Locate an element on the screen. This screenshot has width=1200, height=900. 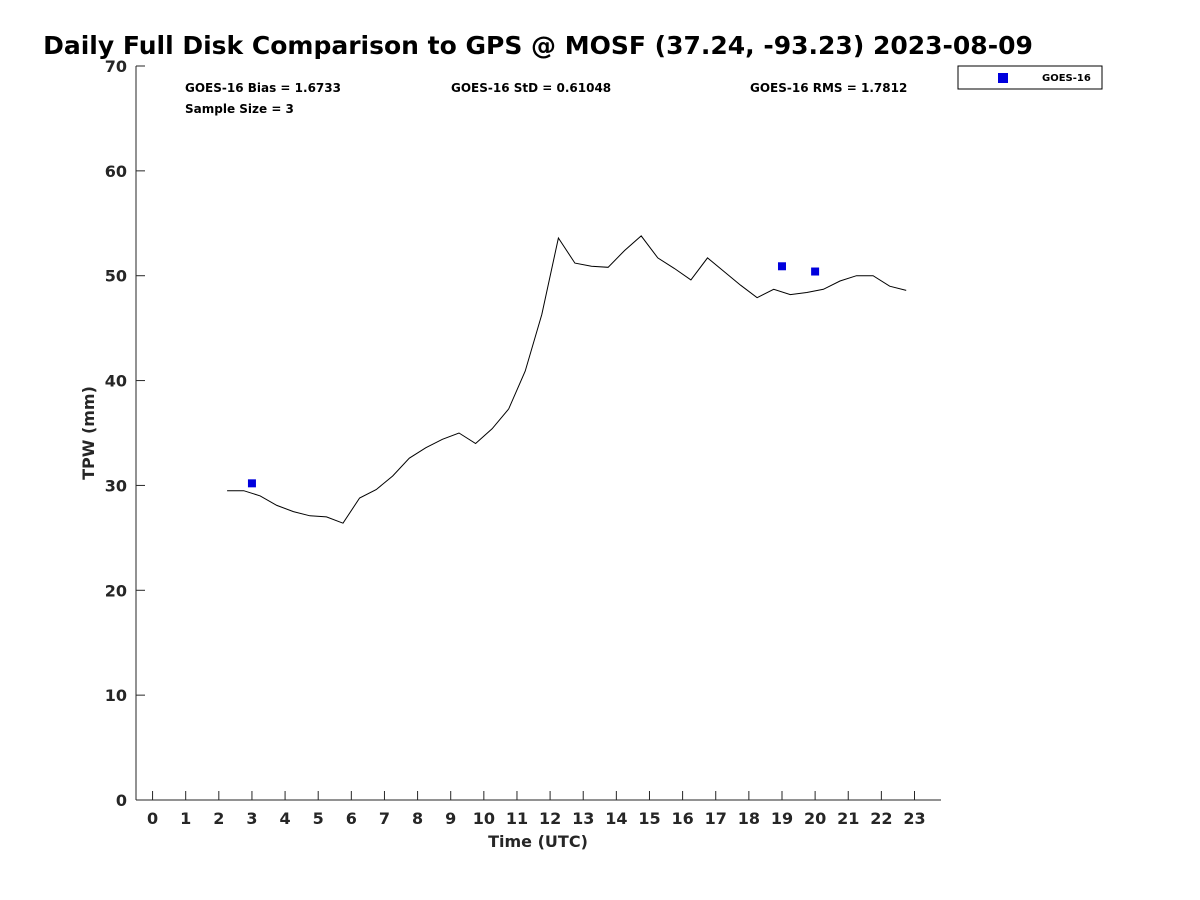
x-tick-label: 22 is located at coordinates (881, 818).